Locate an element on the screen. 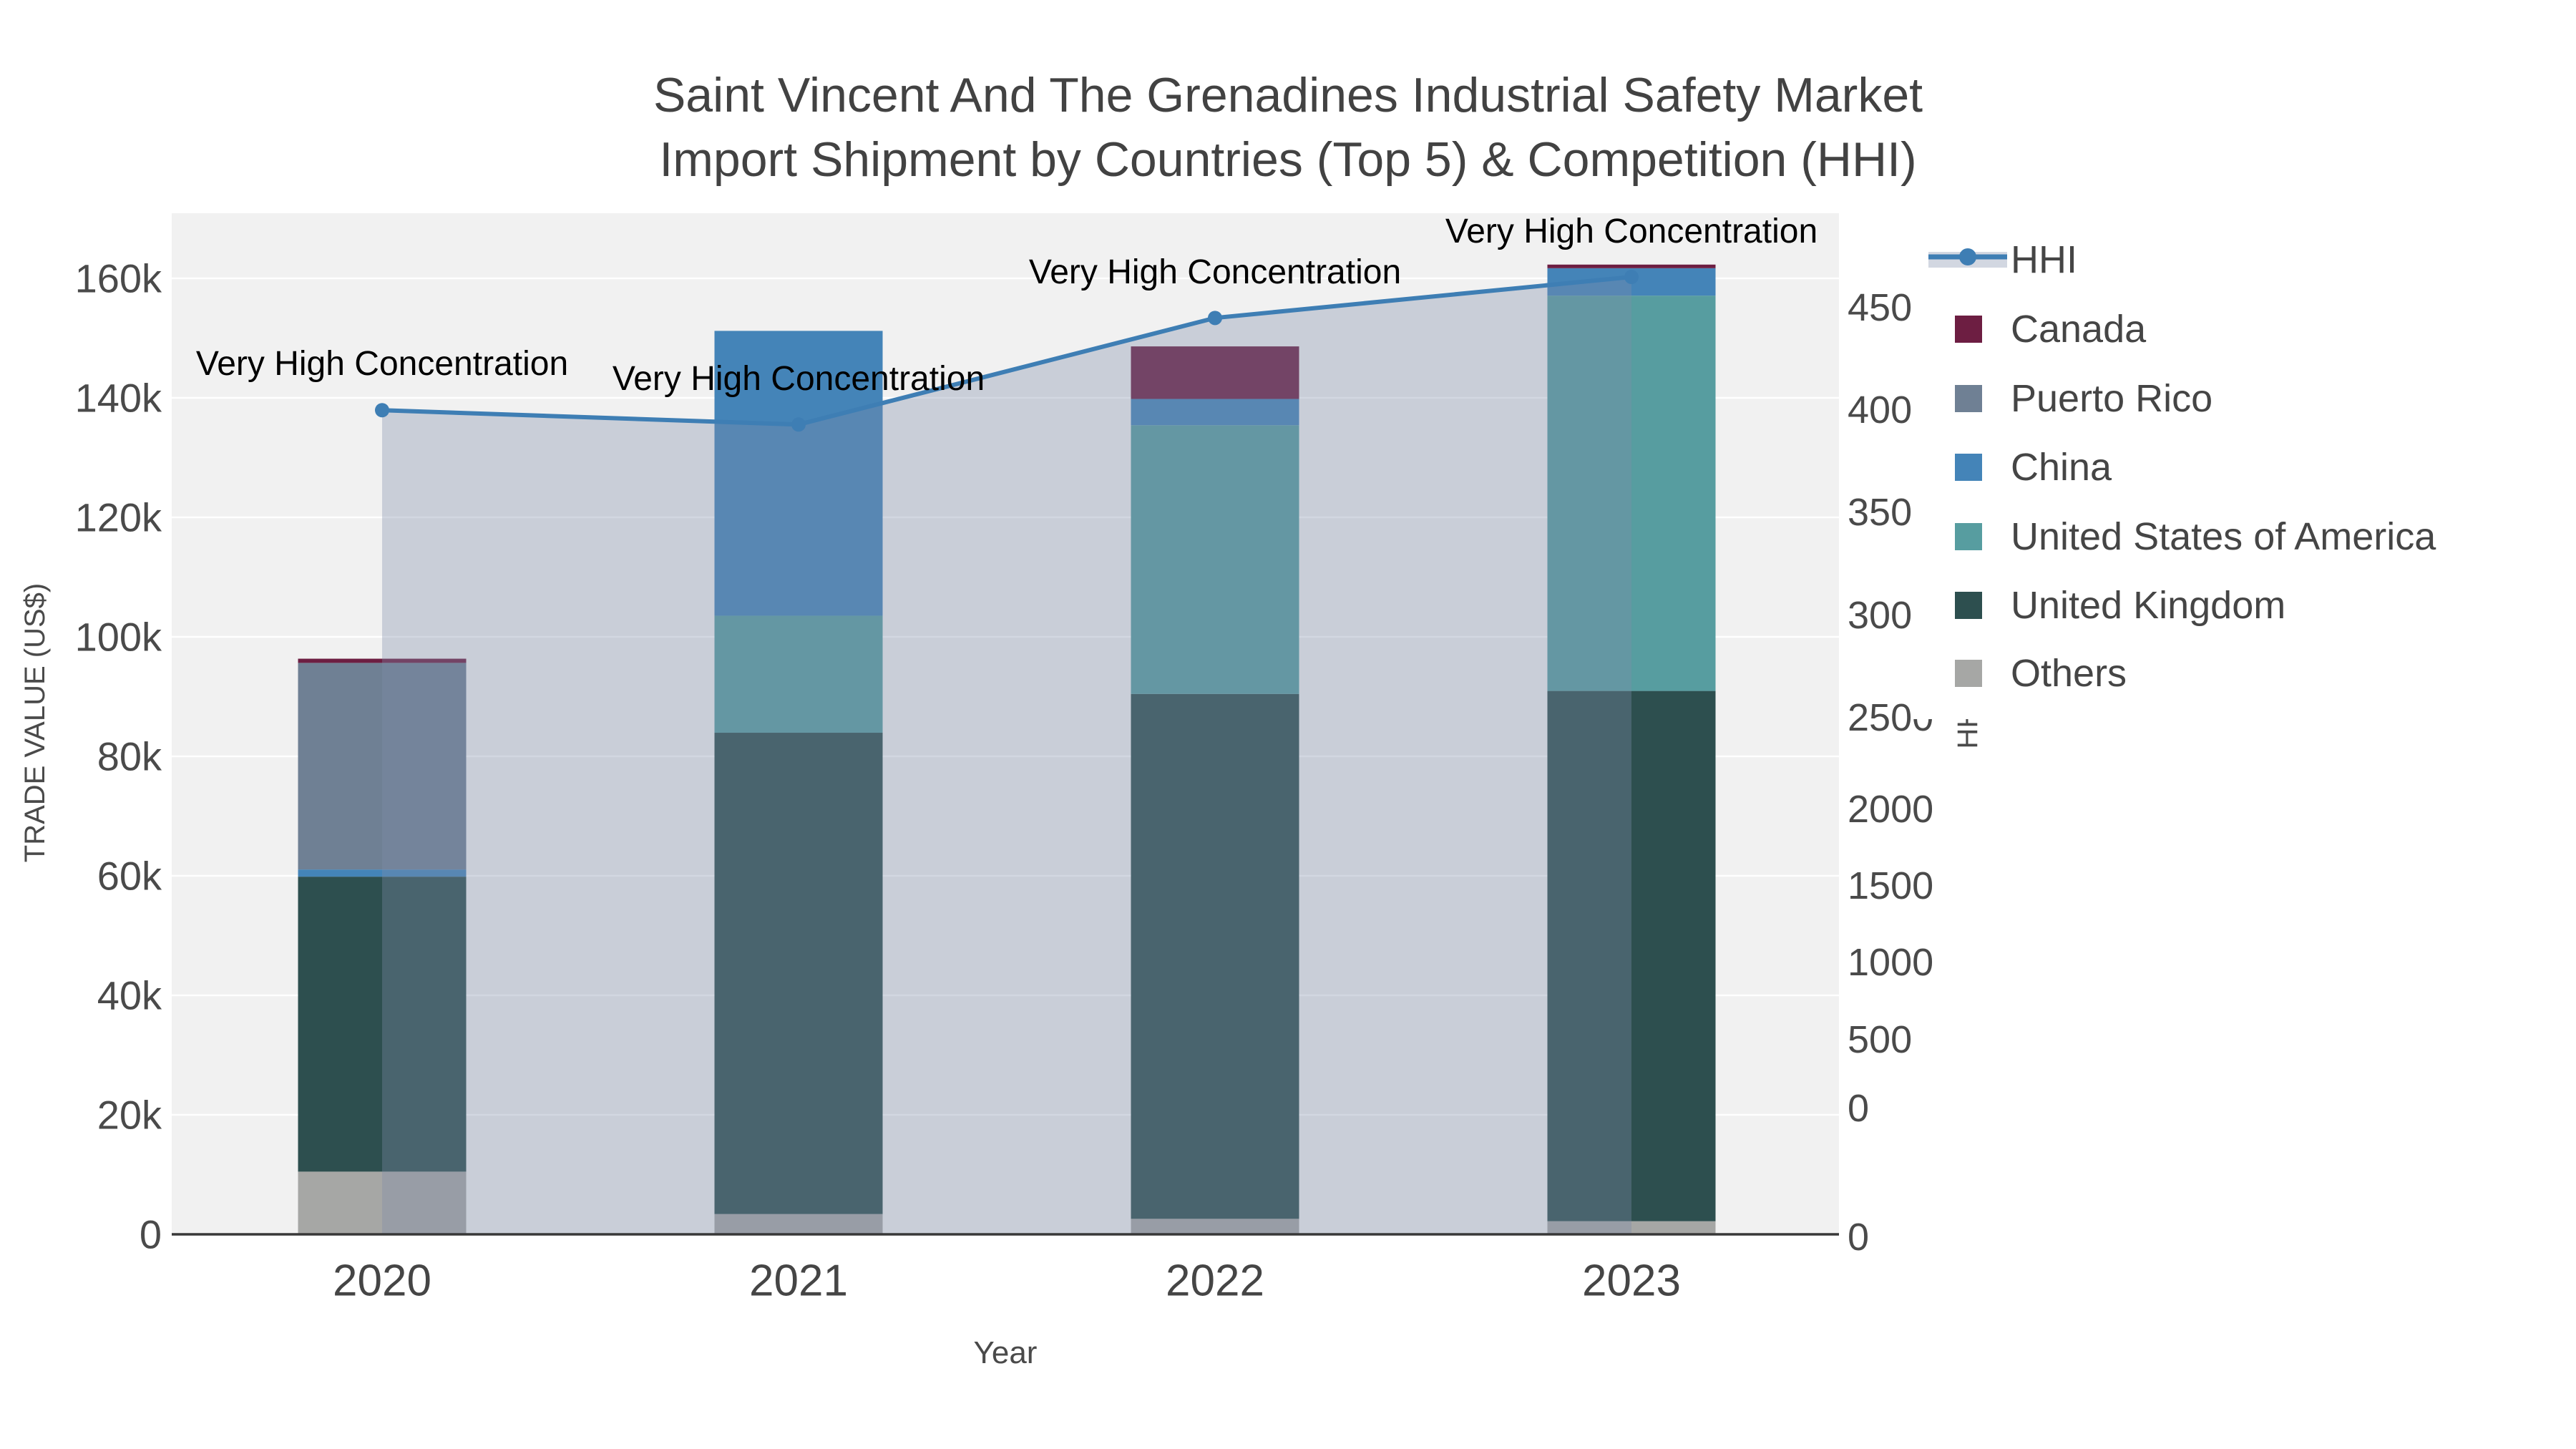 The height and width of the screenshot is (1449, 2576). left-tick-160k: 160k is located at coordinates (118, 278).